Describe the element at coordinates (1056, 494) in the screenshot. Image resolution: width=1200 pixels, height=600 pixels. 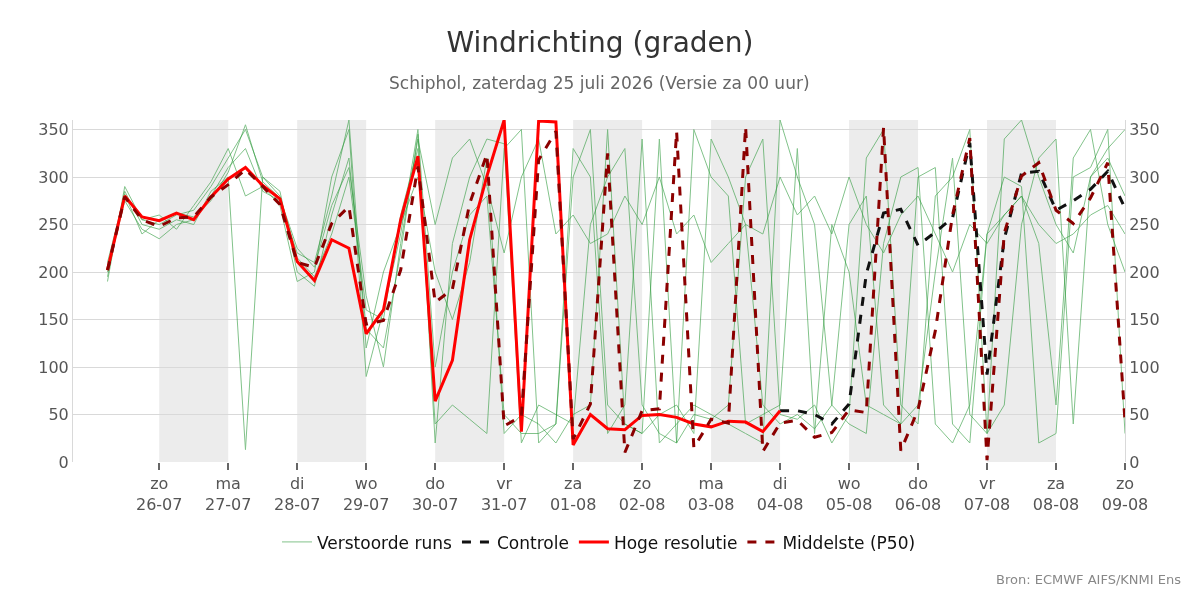
I see `x-tick-label: za 08-08` at that location.